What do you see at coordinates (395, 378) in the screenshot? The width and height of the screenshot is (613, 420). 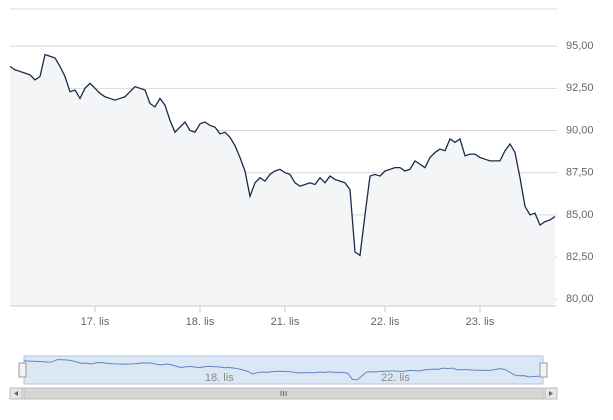 I see `navigator-label: 22. lis` at bounding box center [395, 378].